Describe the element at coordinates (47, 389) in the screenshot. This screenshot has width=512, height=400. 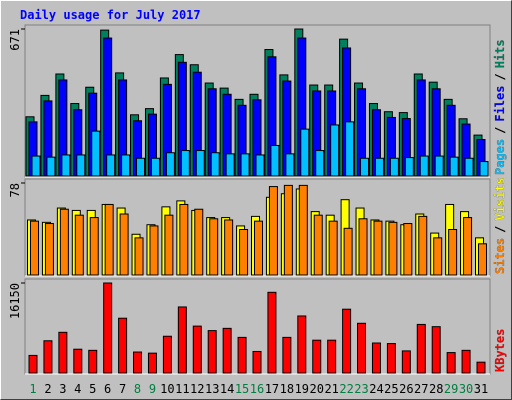
I see `x-tick-label: 2` at that location.